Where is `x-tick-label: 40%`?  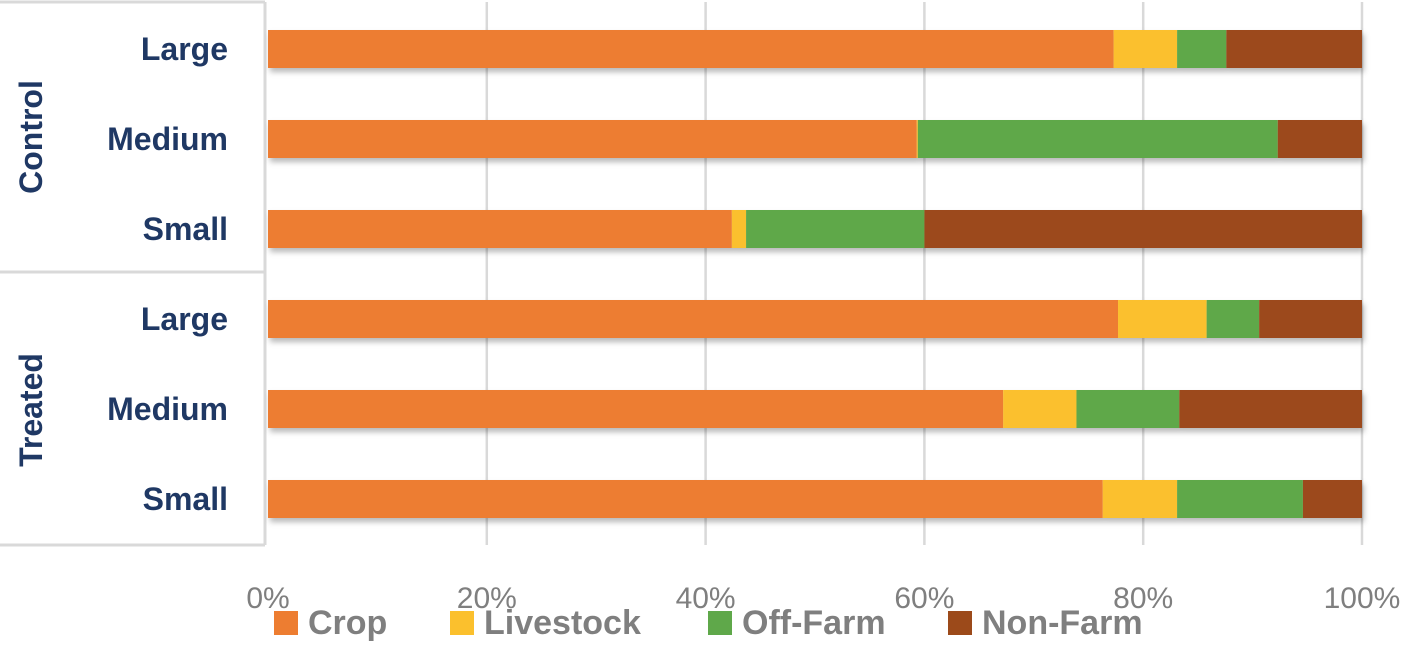
x-tick-label: 40% is located at coordinates (706, 598).